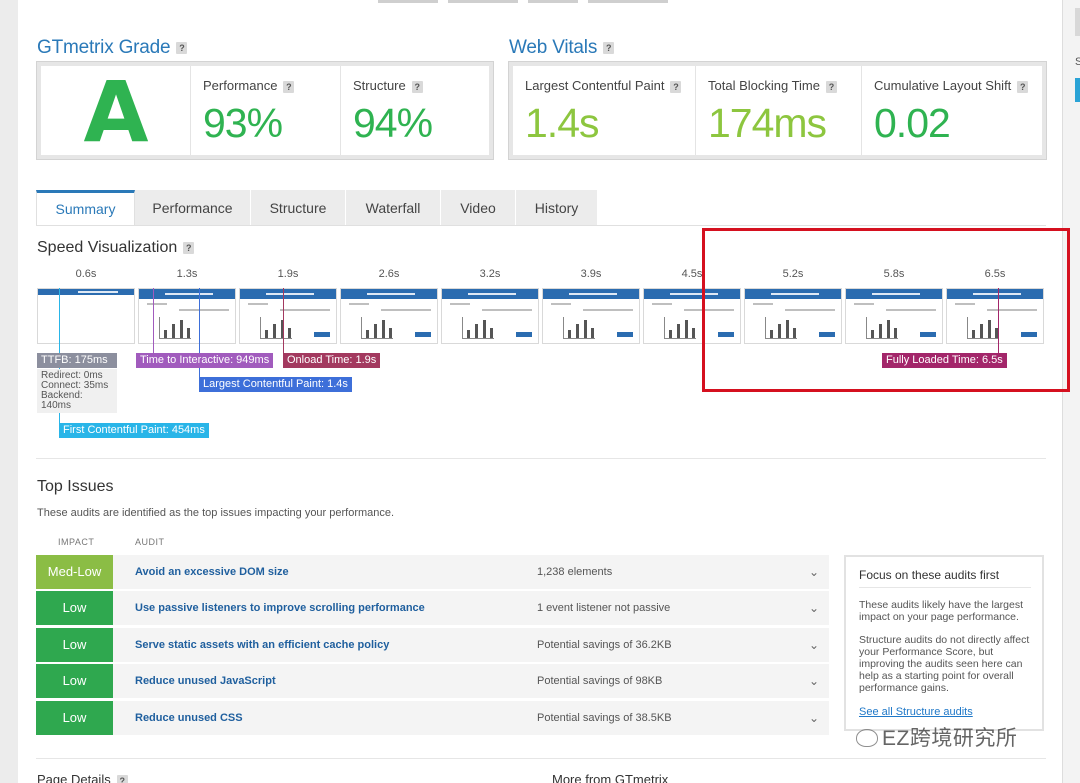 This screenshot has height=783, width=1080. What do you see at coordinates (187, 274) in the screenshot?
I see `tick-label: 1.3s` at bounding box center [187, 274].